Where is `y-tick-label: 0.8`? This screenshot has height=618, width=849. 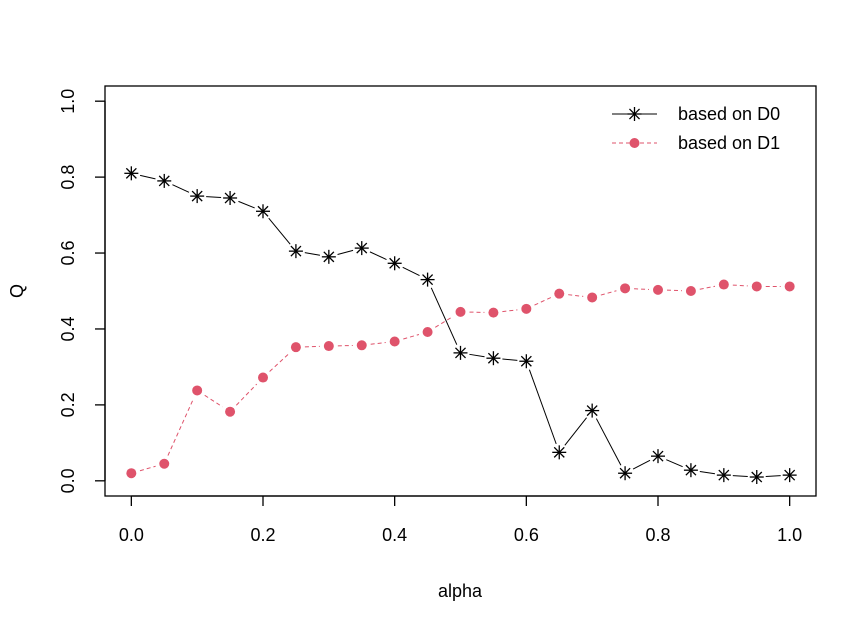 y-tick-label: 0.8 is located at coordinates (68, 177).